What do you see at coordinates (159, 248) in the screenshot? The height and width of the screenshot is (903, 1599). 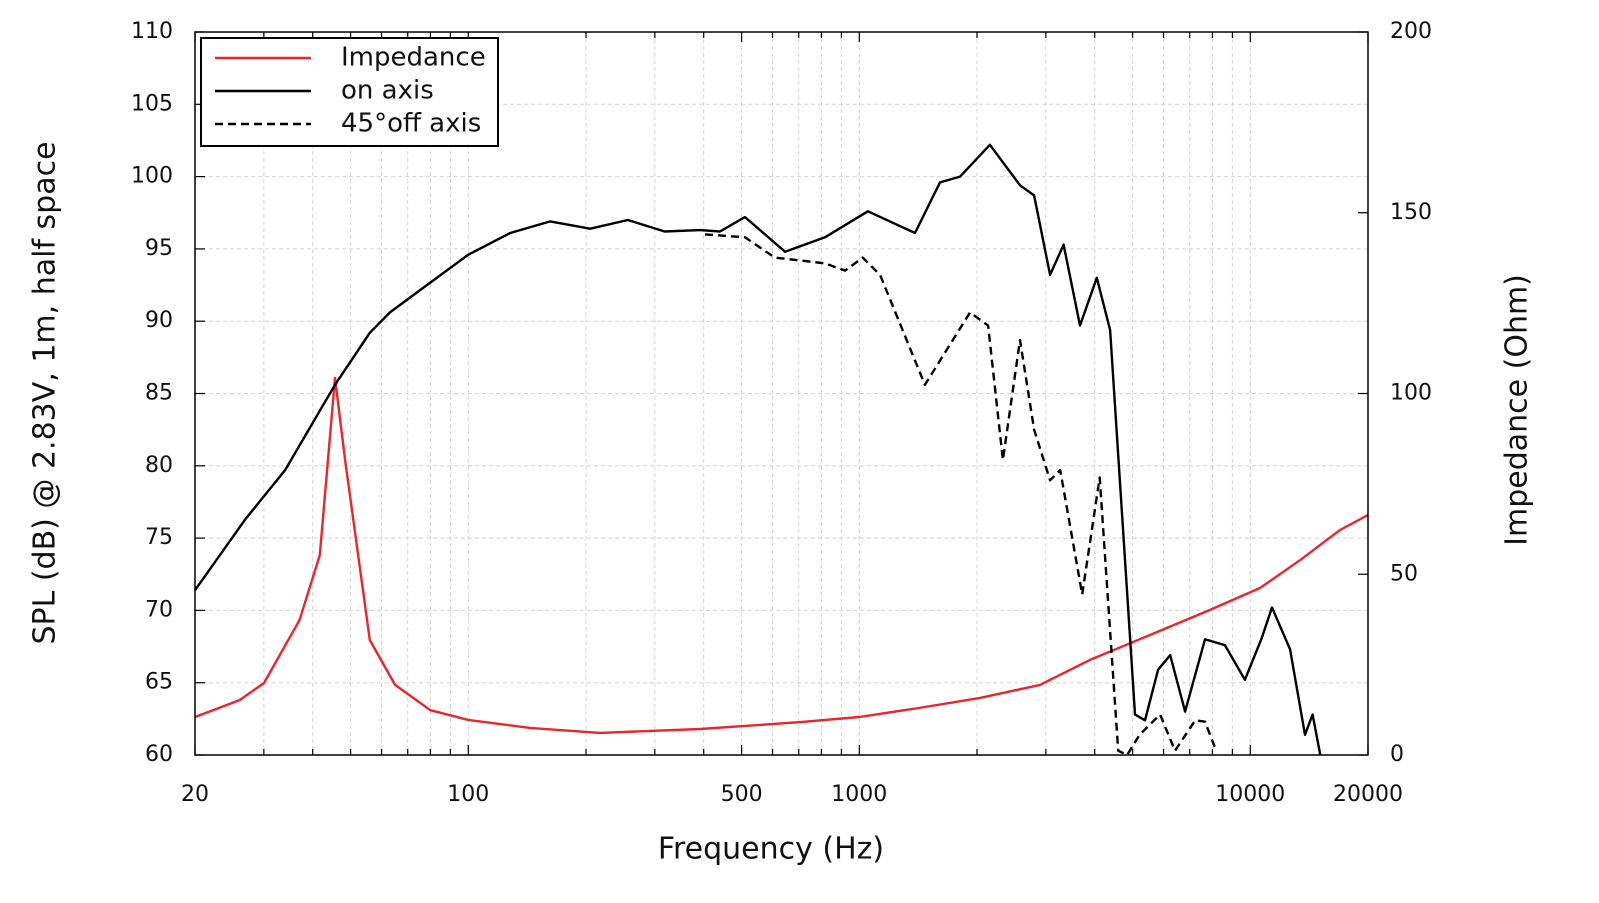 I see `y-tick-label: 95` at bounding box center [159, 248].